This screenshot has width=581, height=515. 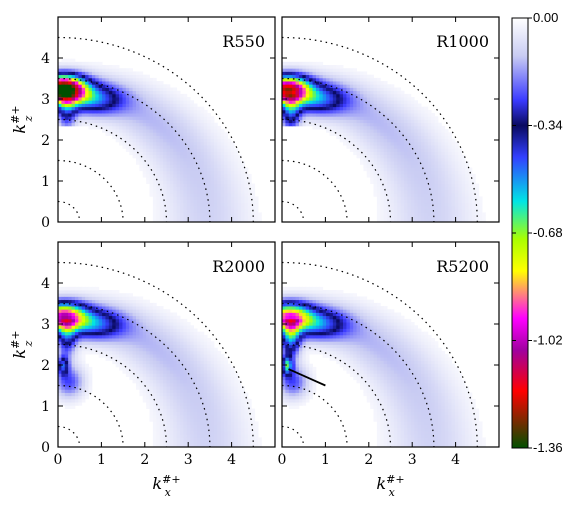 What do you see at coordinates (548, 340) in the screenshot?
I see `colorbar-tick-label: -1.02` at bounding box center [548, 340].